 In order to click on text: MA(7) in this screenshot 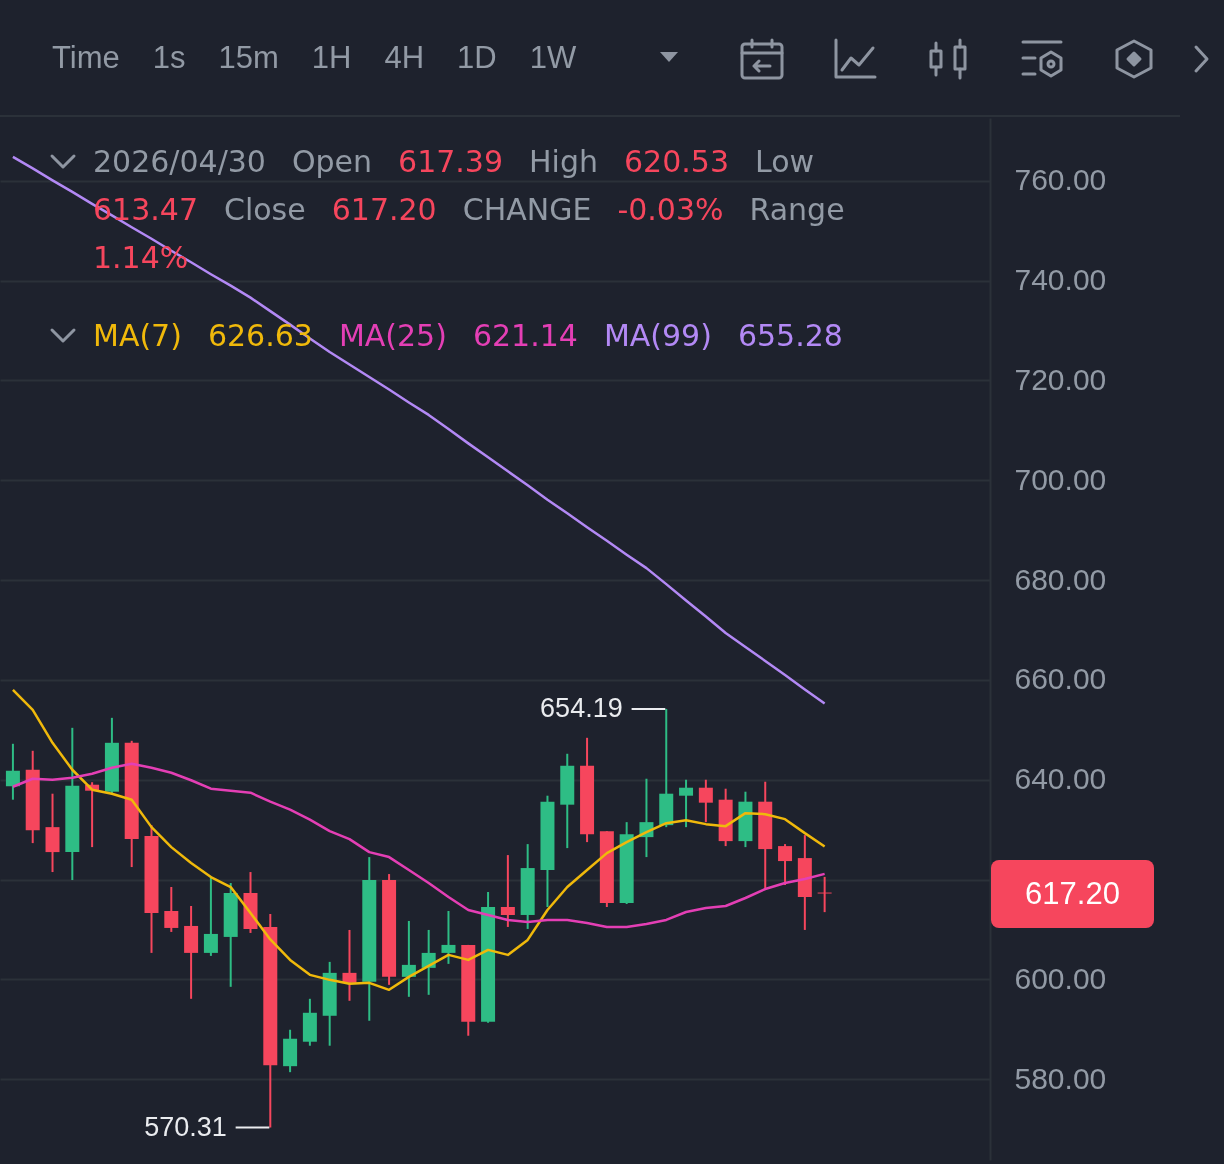, I will do `click(137, 336)`.